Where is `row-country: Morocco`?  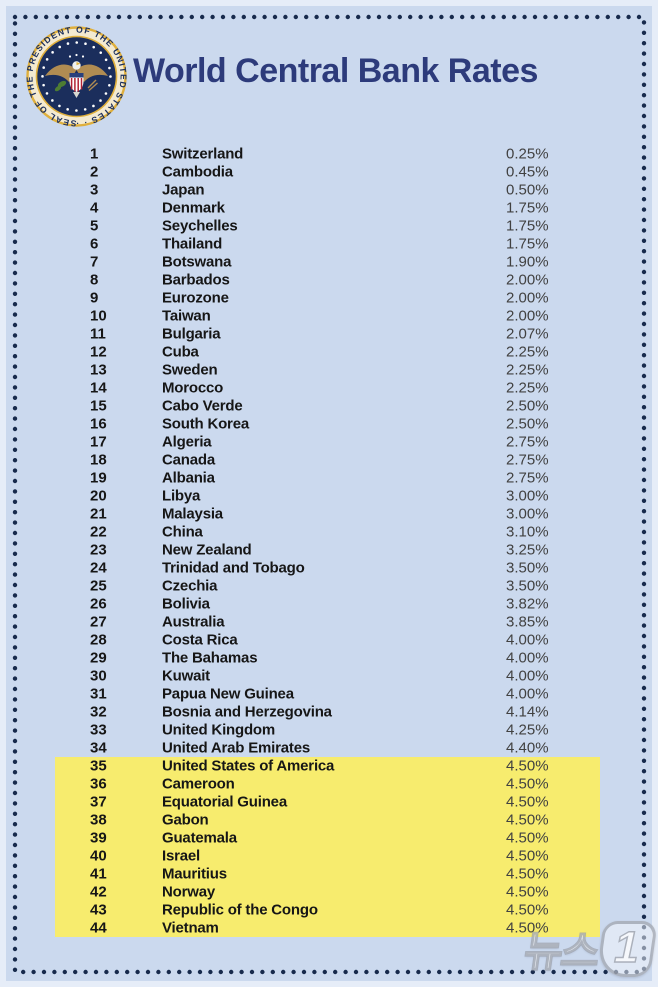 row-country: Morocco is located at coordinates (193, 388).